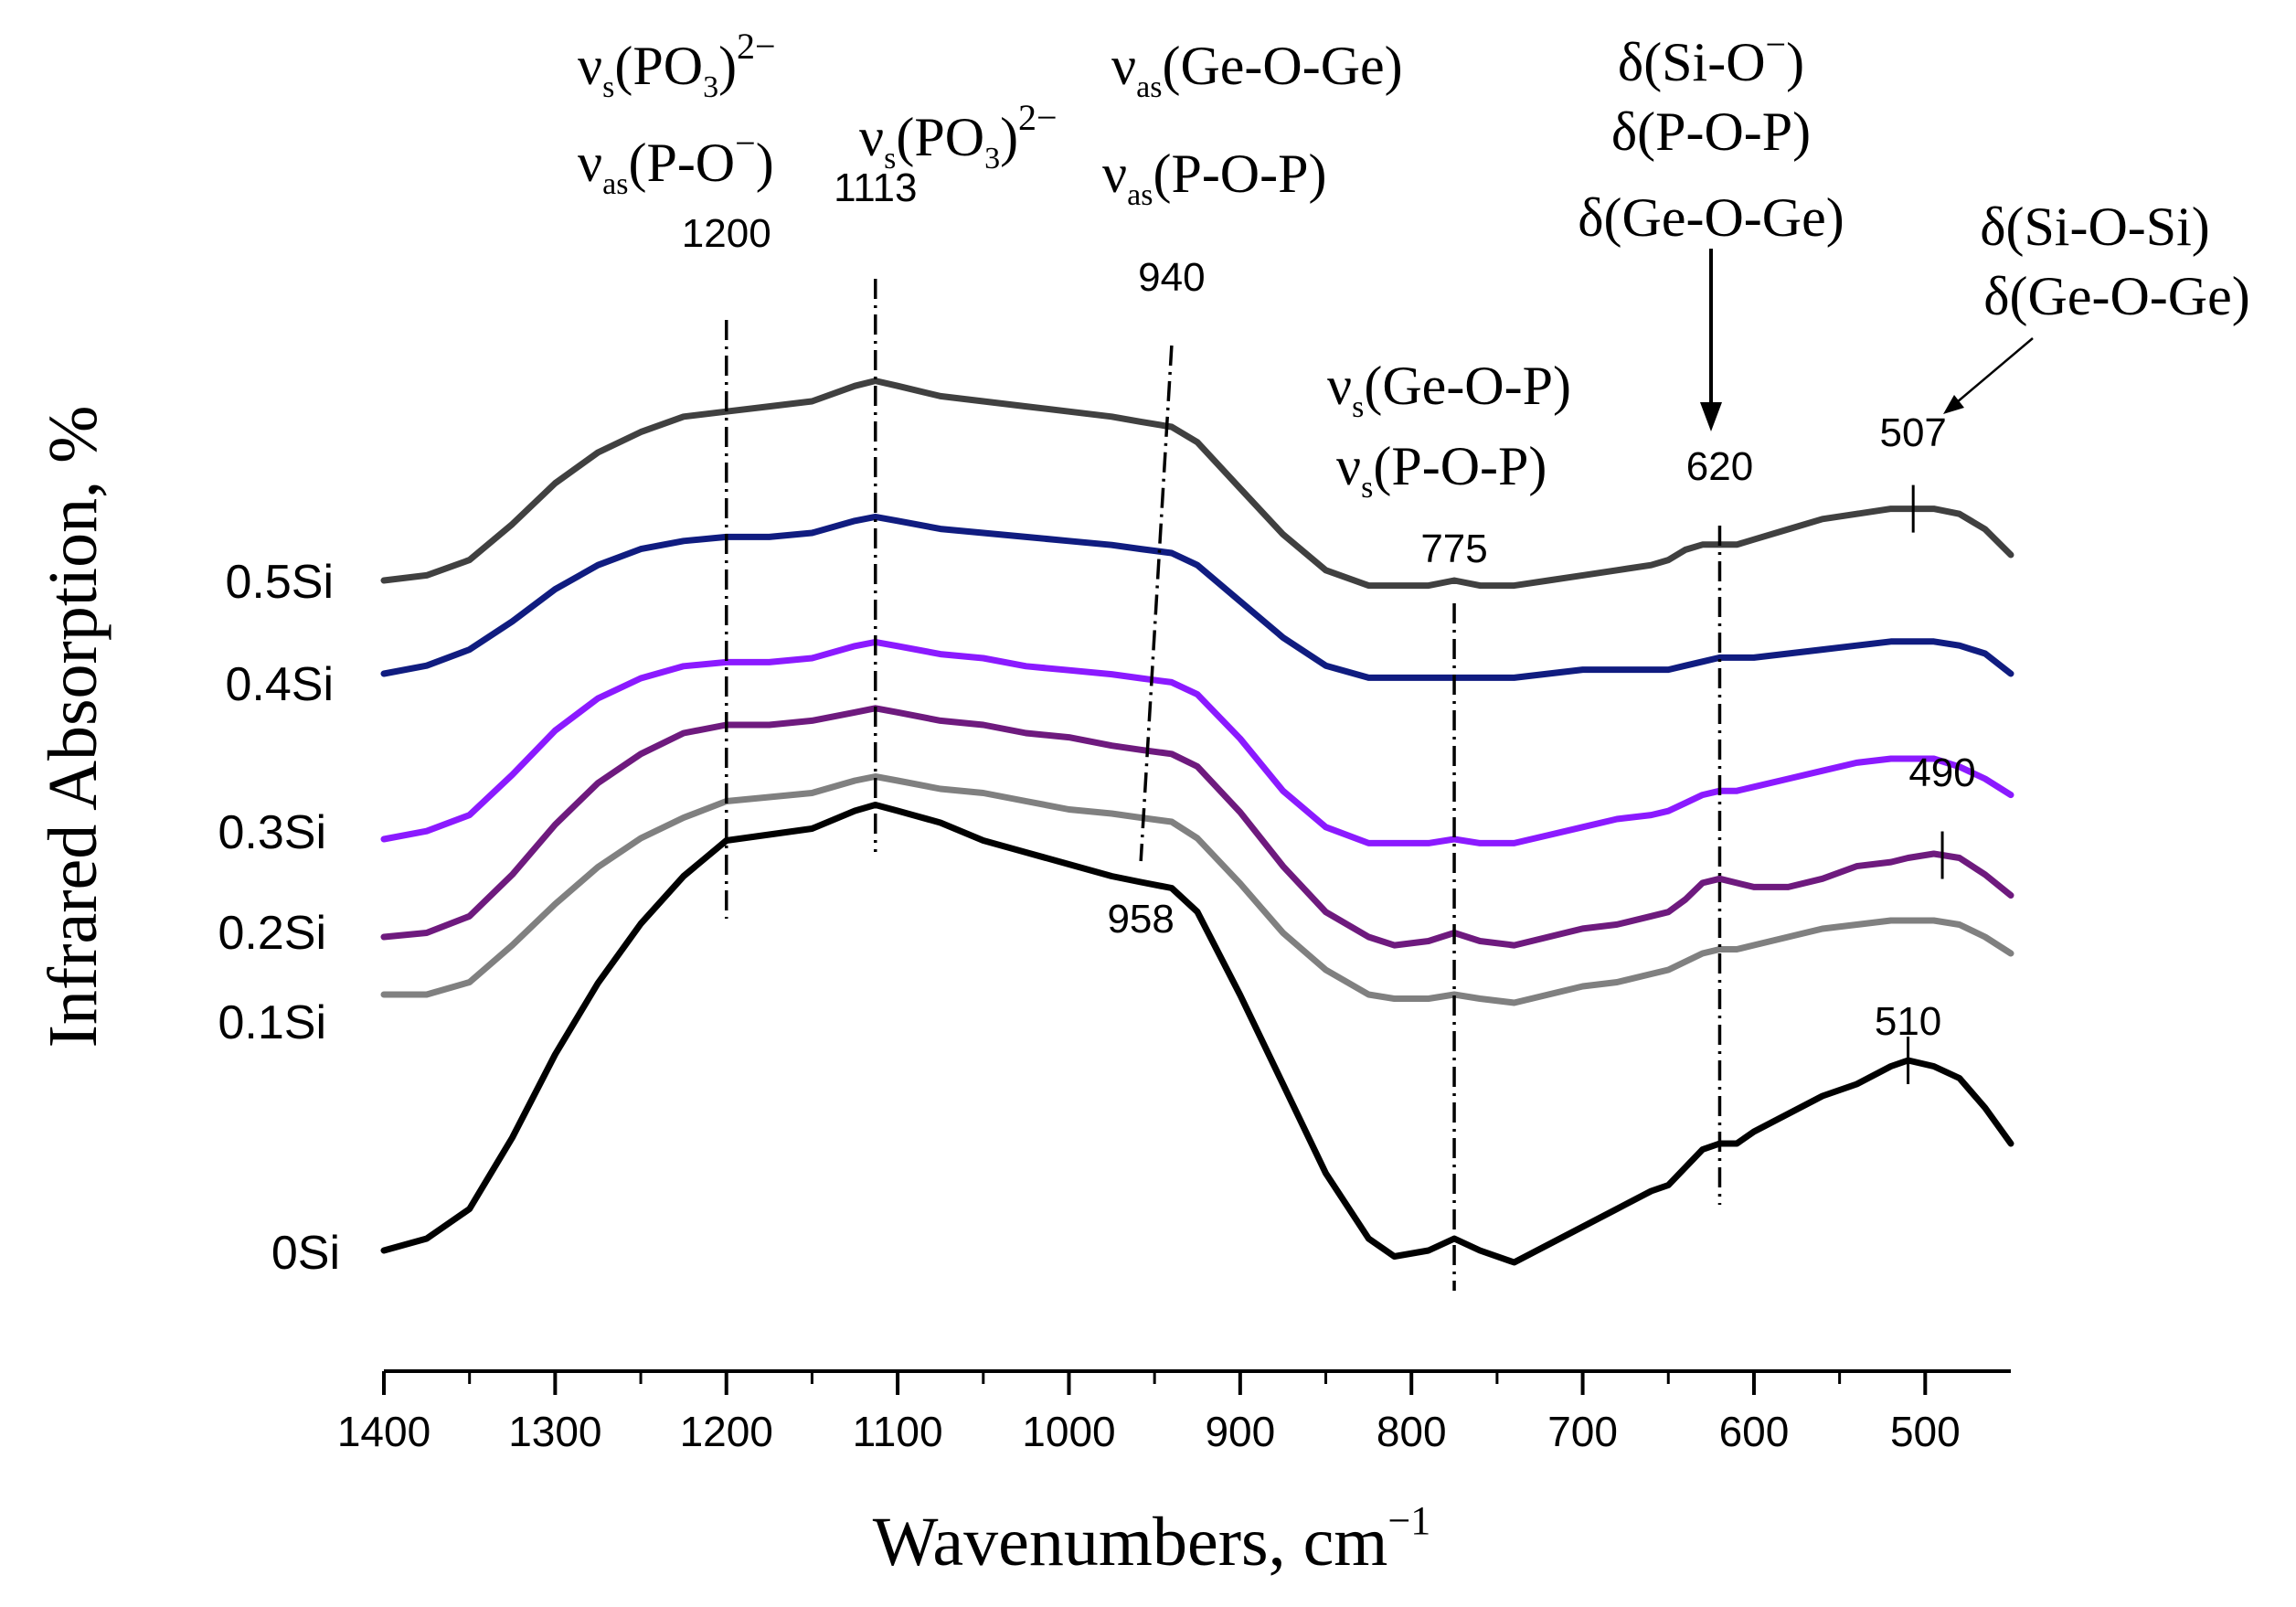 The height and width of the screenshot is (1607, 2296). Describe the element at coordinates (1754, 1431) in the screenshot. I see `x-tick-label: 600` at that location.